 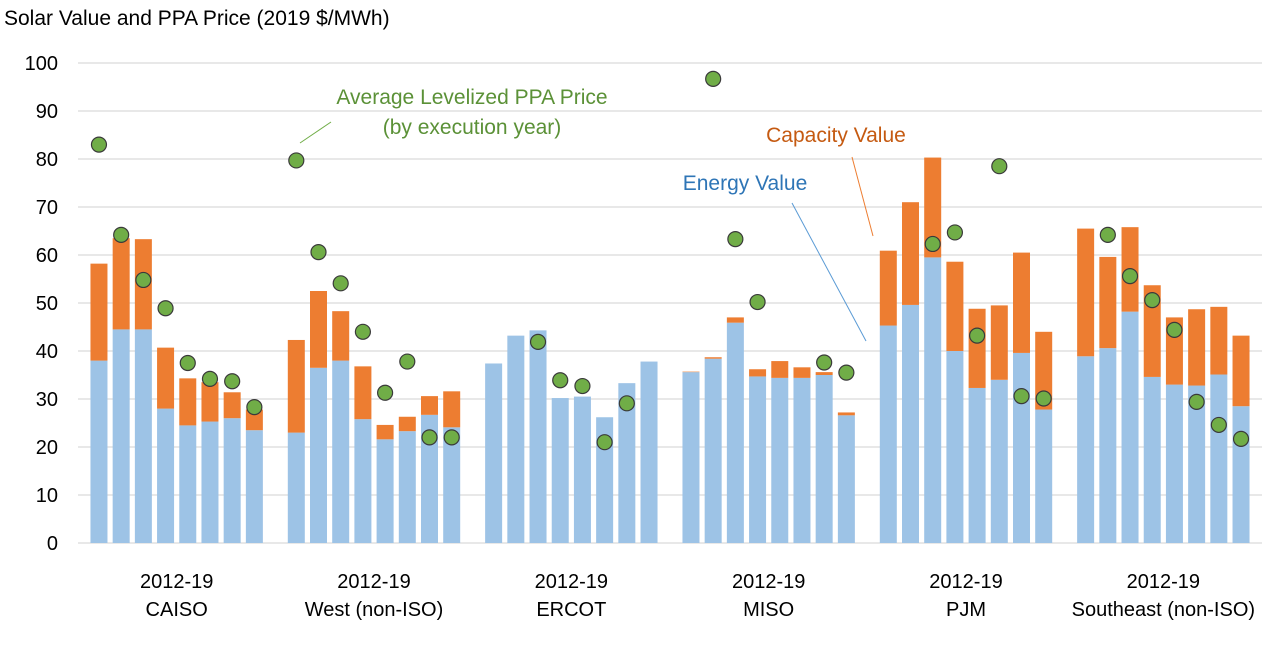 I want to click on y-tick-label: 100, so click(x=41, y=64).